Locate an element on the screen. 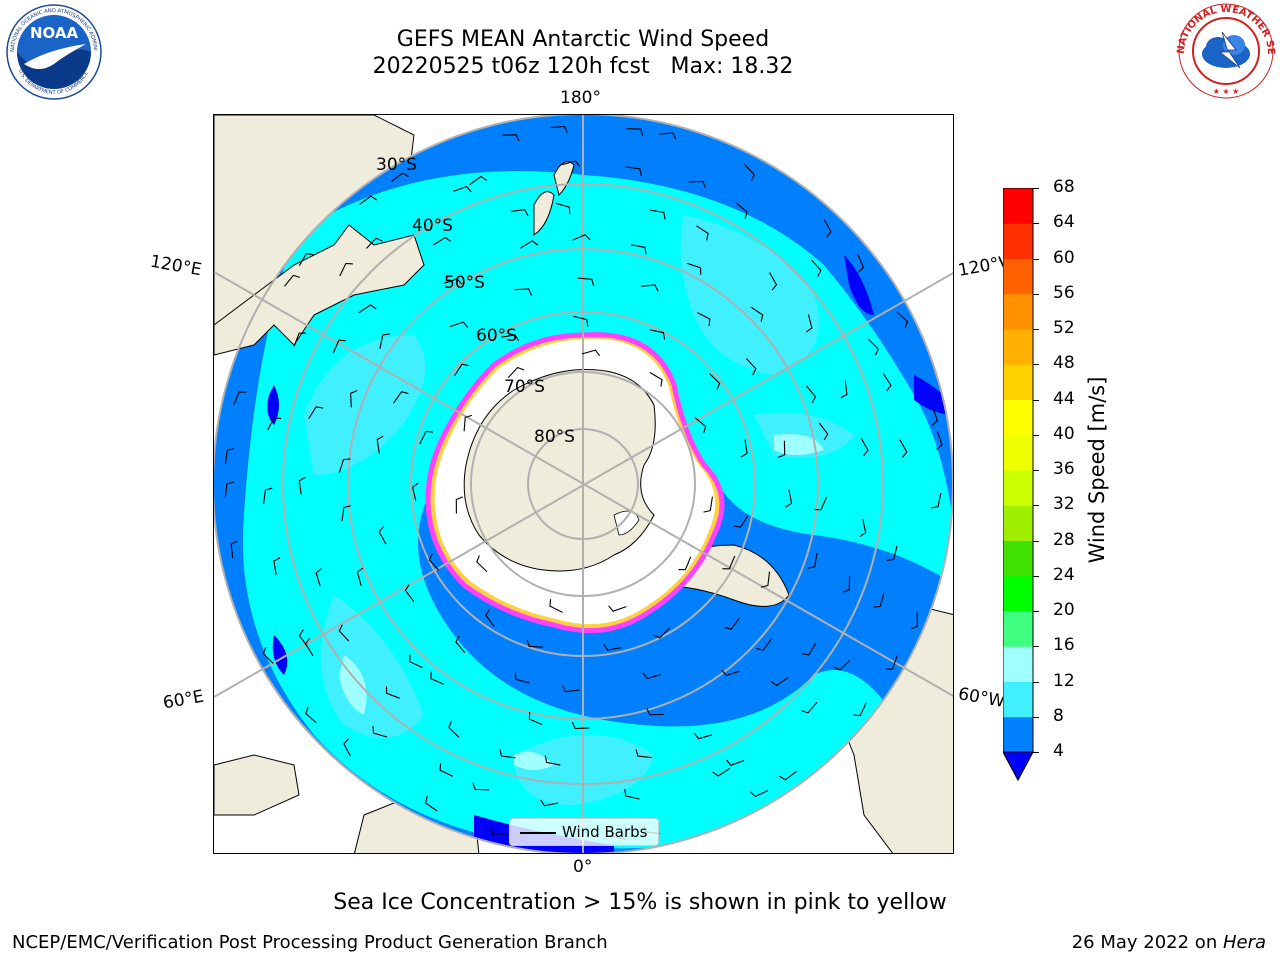 The image size is (1280, 960). lat-label-70s: 70°S is located at coordinates (524, 387).